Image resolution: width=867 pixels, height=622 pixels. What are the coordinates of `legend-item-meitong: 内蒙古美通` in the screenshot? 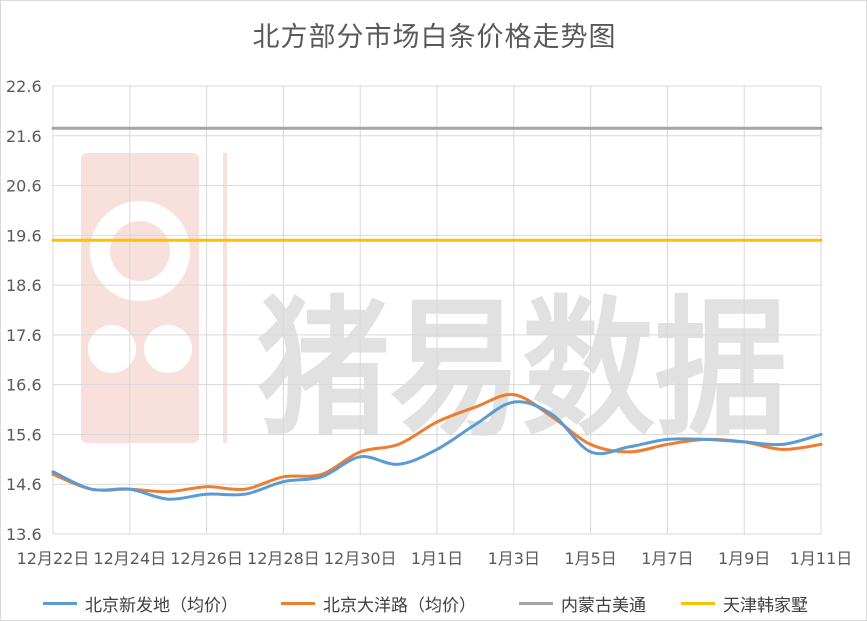 It's located at (582, 603).